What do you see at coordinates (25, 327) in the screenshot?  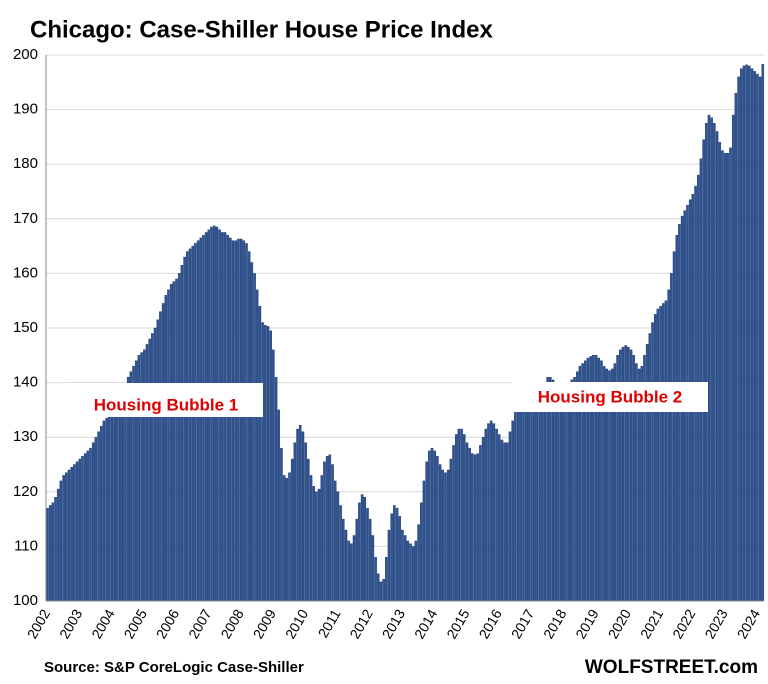 I see `y-tick-label: 150` at bounding box center [25, 327].